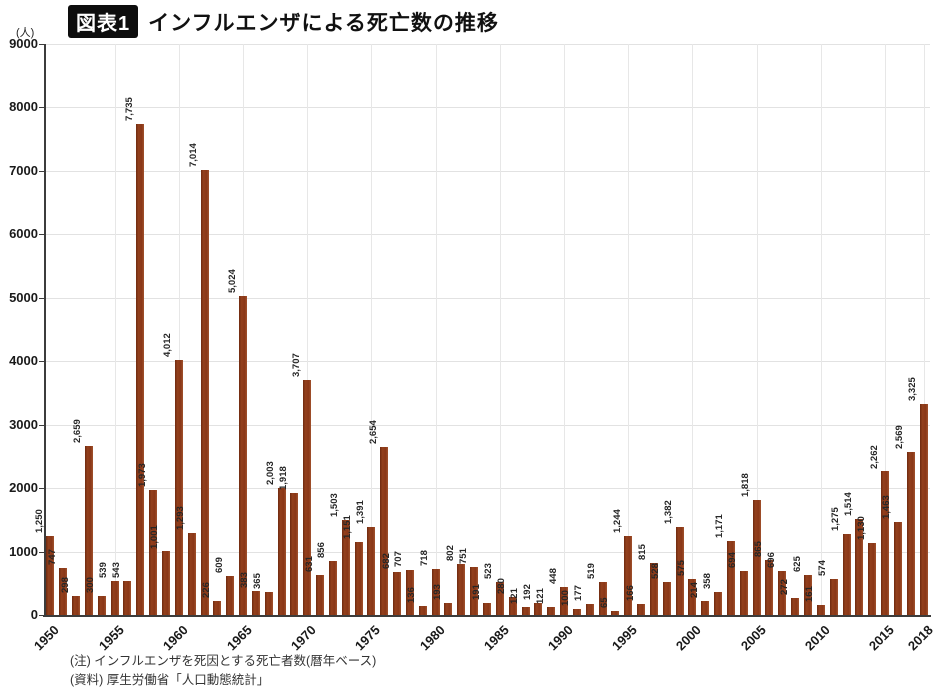  I want to click on x-axis-tick-label: 1950, so click(47, 638).